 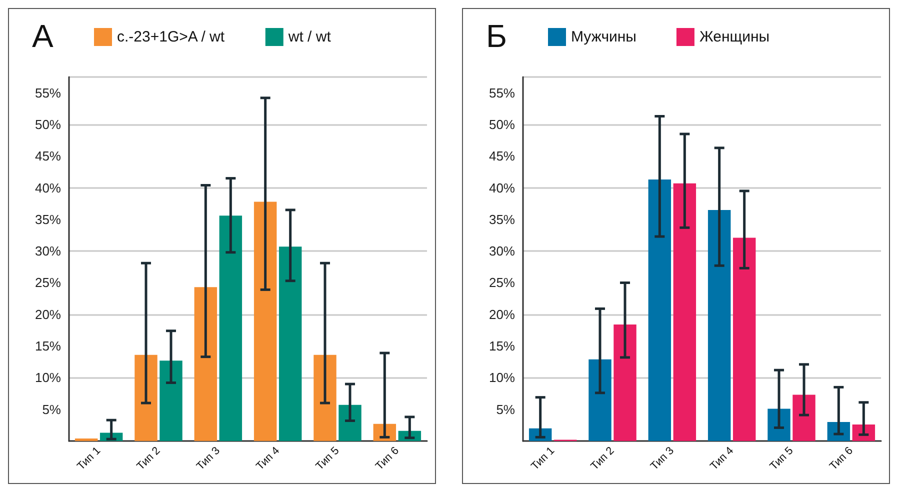 I want to click on chart-title: А, so click(x=43, y=36).